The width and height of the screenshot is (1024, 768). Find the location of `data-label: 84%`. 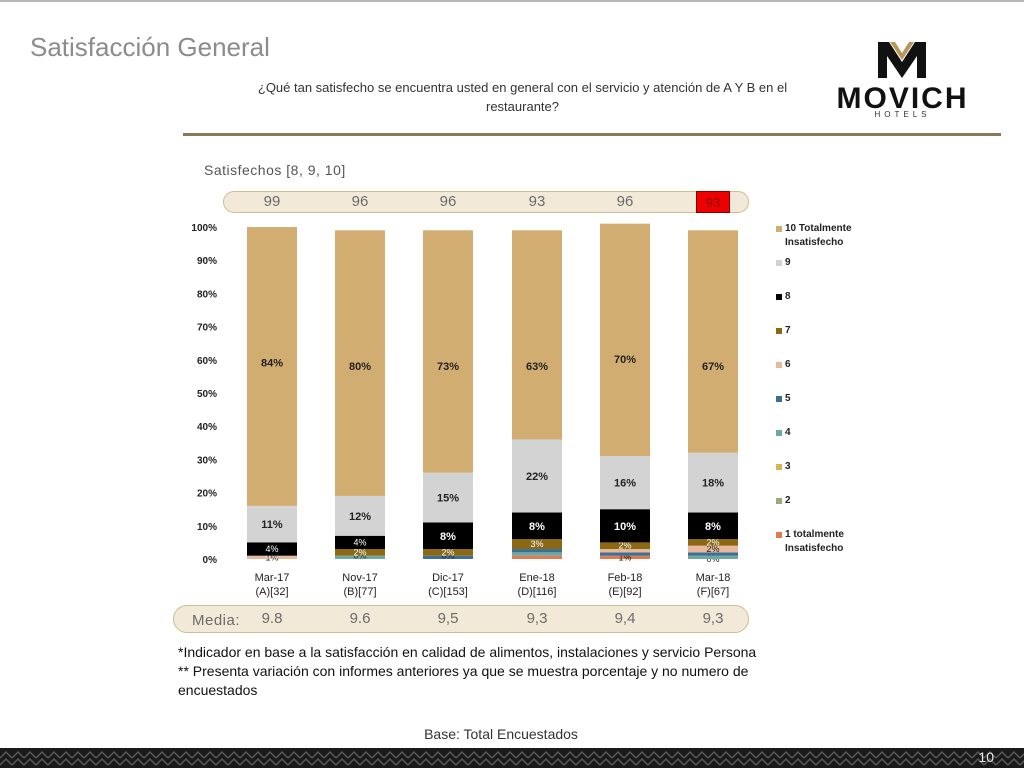

data-label: 84% is located at coordinates (272, 363).